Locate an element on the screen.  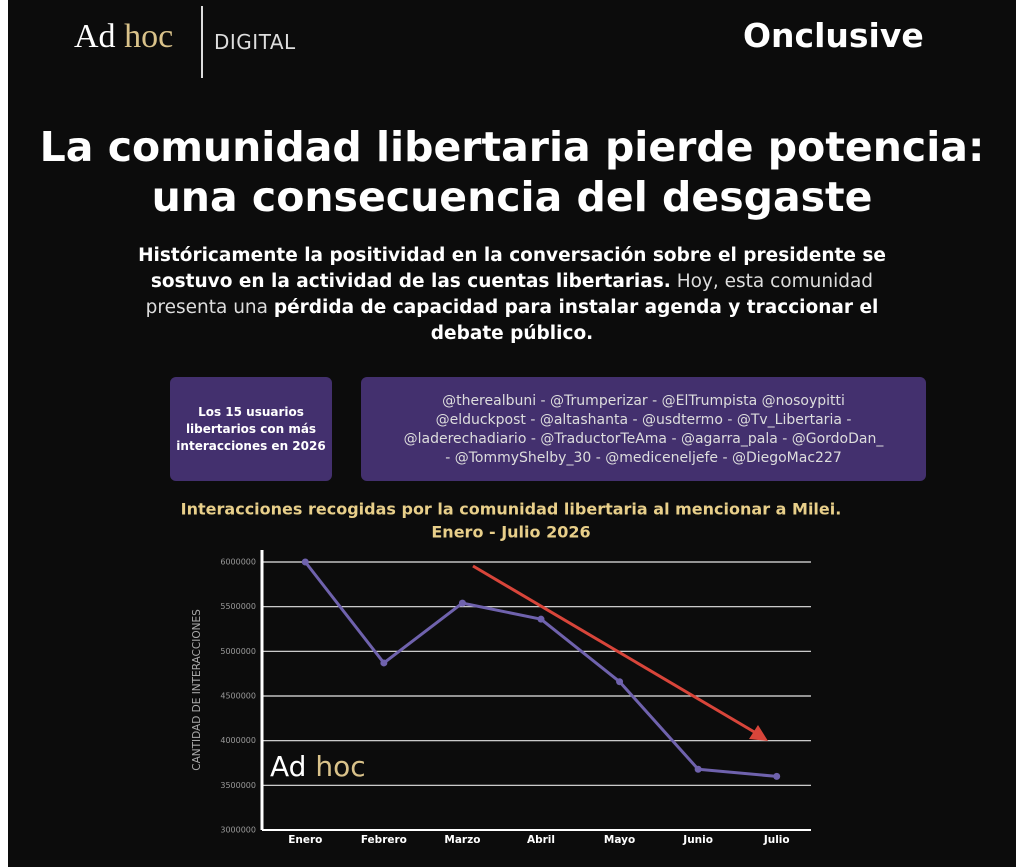
series-line is located at coordinates (540, 669).